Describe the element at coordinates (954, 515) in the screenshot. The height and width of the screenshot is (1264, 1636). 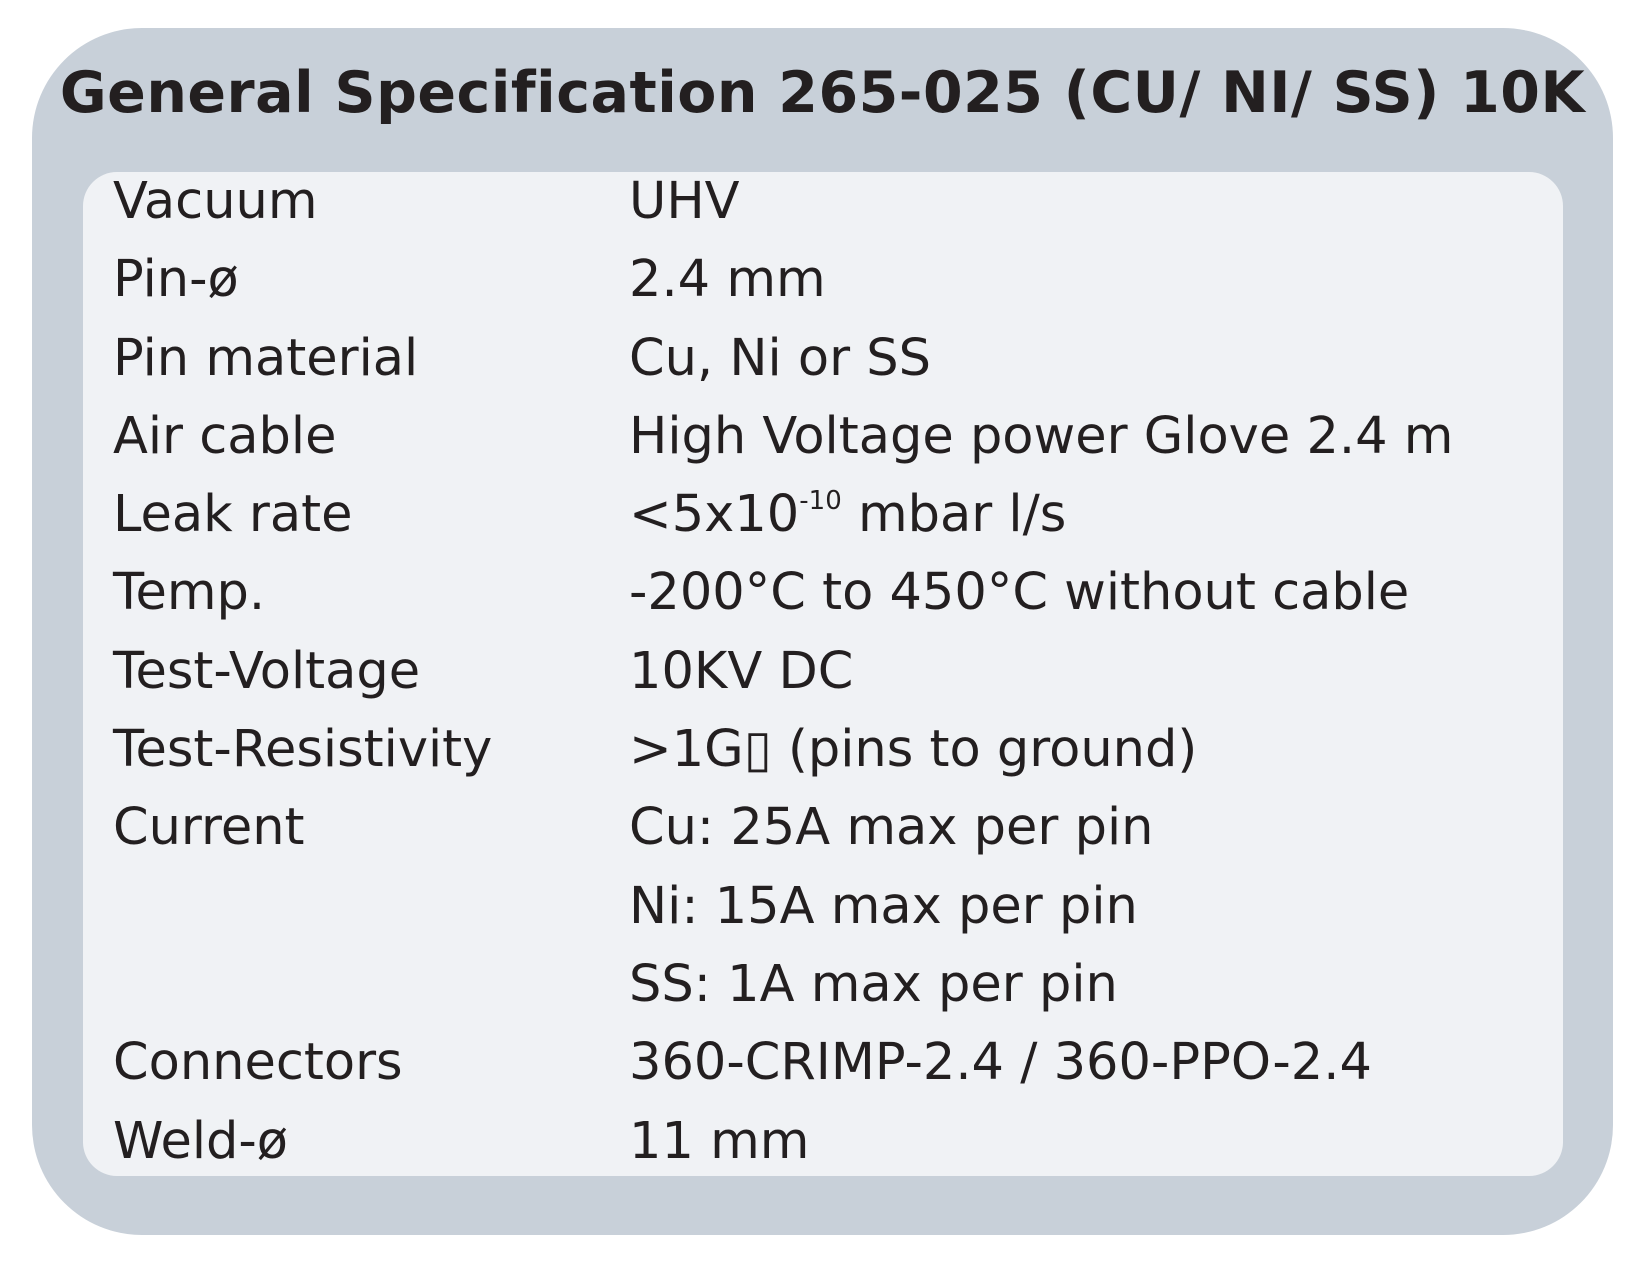
I see `leak-rate-unit: mbar l/s` at that location.